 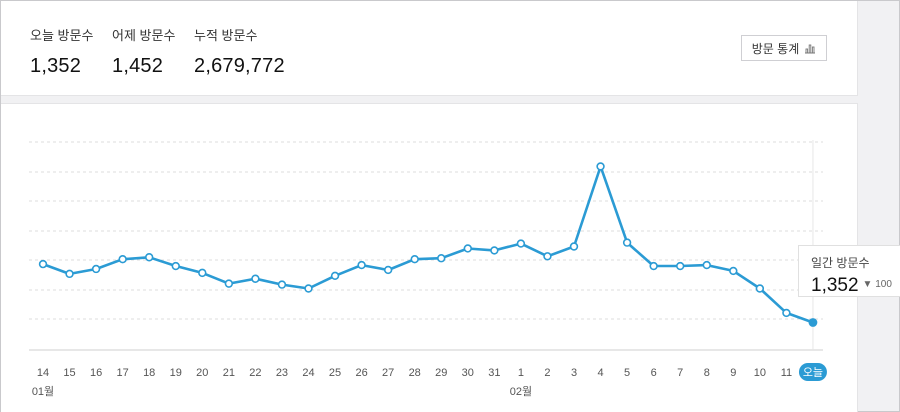 I want to click on x-tick-label-9: 23, so click(x=282, y=373).